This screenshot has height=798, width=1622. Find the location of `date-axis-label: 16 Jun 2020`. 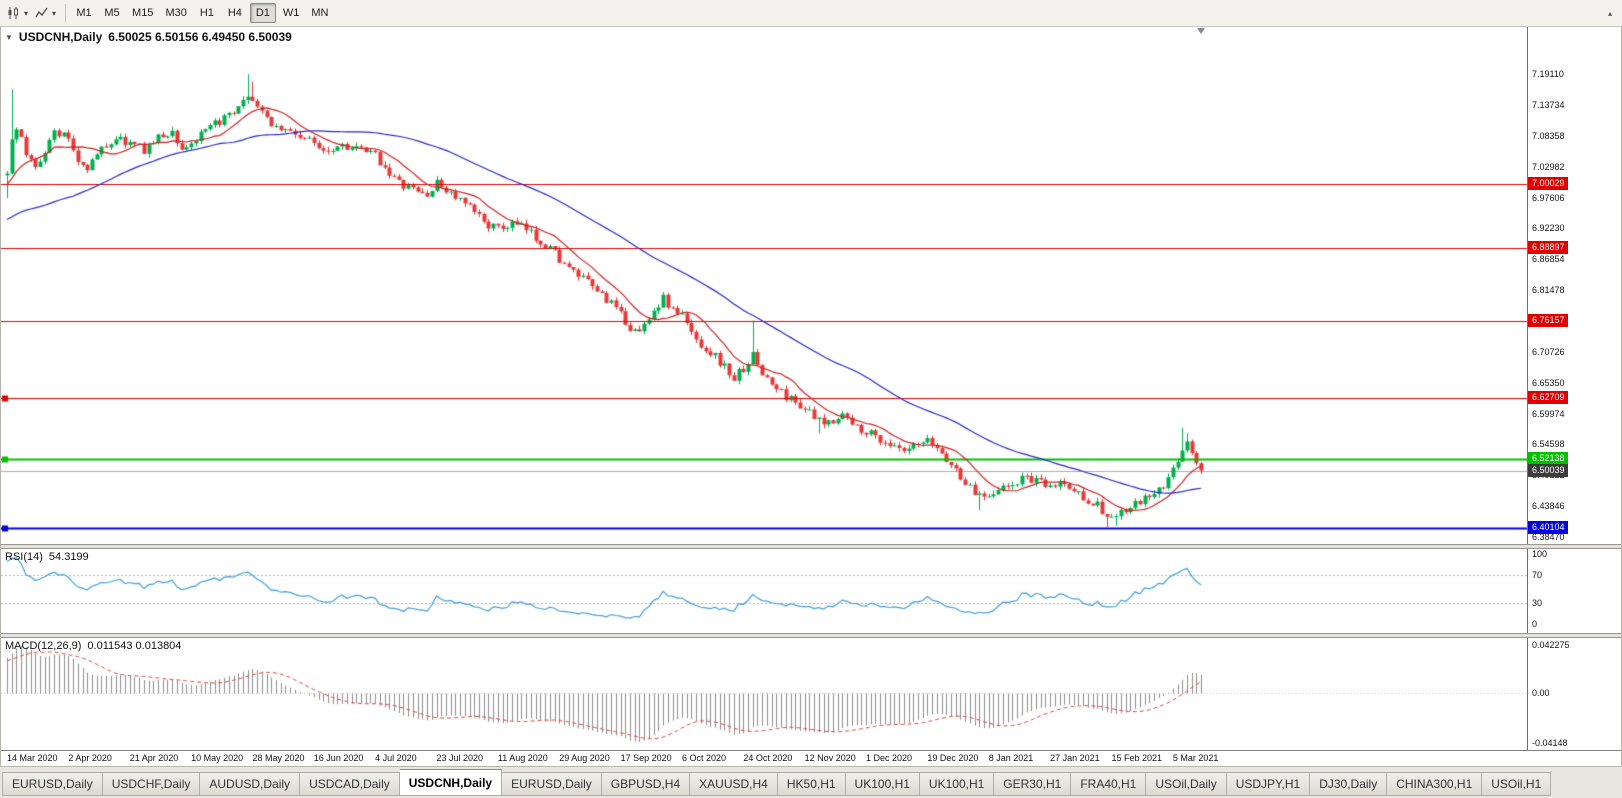

date-axis-label: 16 Jun 2020 is located at coordinates (338, 758).